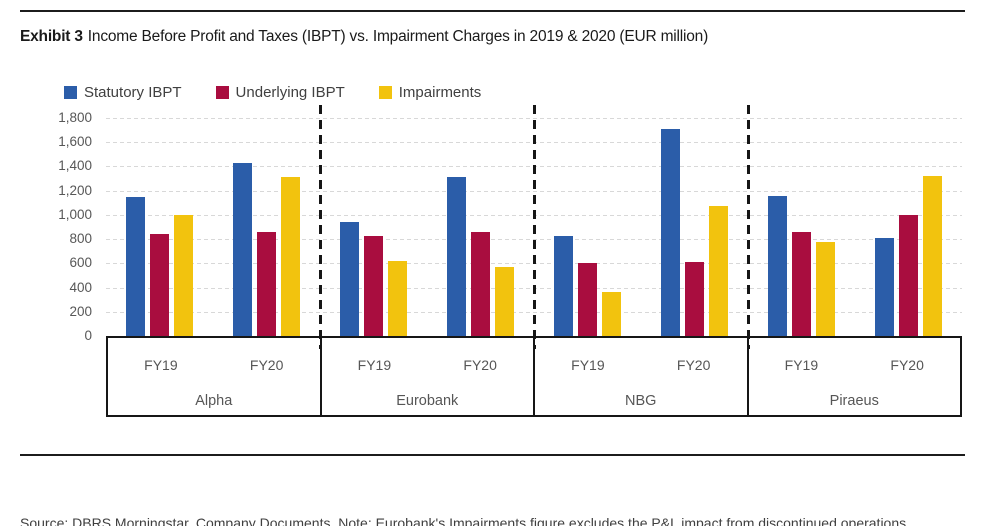  Describe the element at coordinates (374, 365) in the screenshot. I see `x-label-eurobank-fy19: FY19` at that location.